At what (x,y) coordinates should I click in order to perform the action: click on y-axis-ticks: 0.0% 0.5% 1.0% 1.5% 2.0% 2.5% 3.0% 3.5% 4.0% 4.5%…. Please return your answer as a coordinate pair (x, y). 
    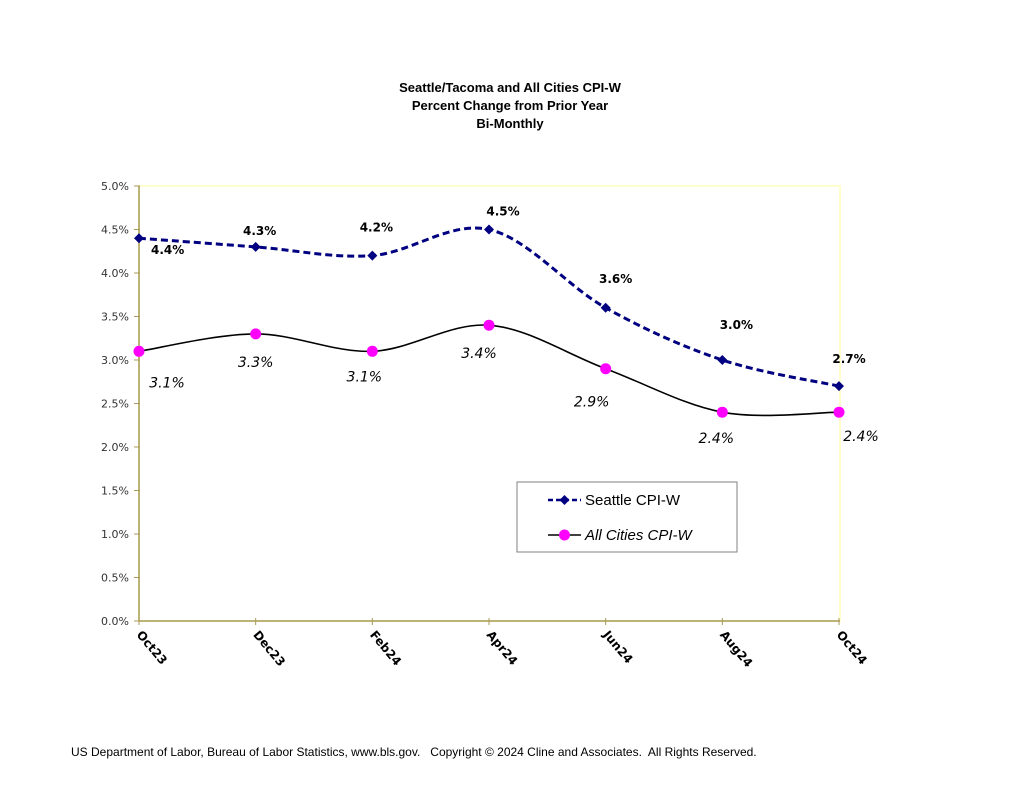
    Looking at the image, I should click on (120, 404).